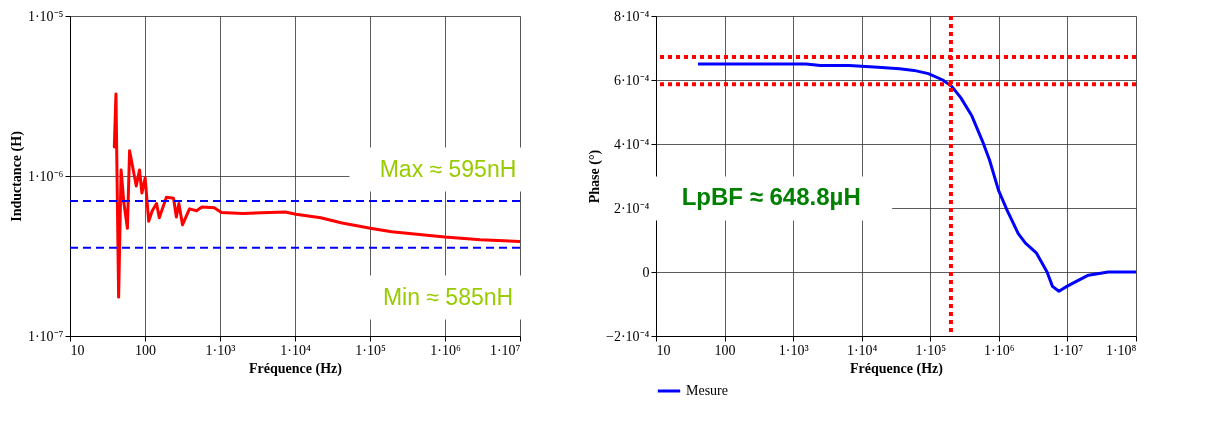 The image size is (1221, 421). Describe the element at coordinates (448, 296) in the screenshot. I see `annotation: Min ≈ 585nH` at that location.